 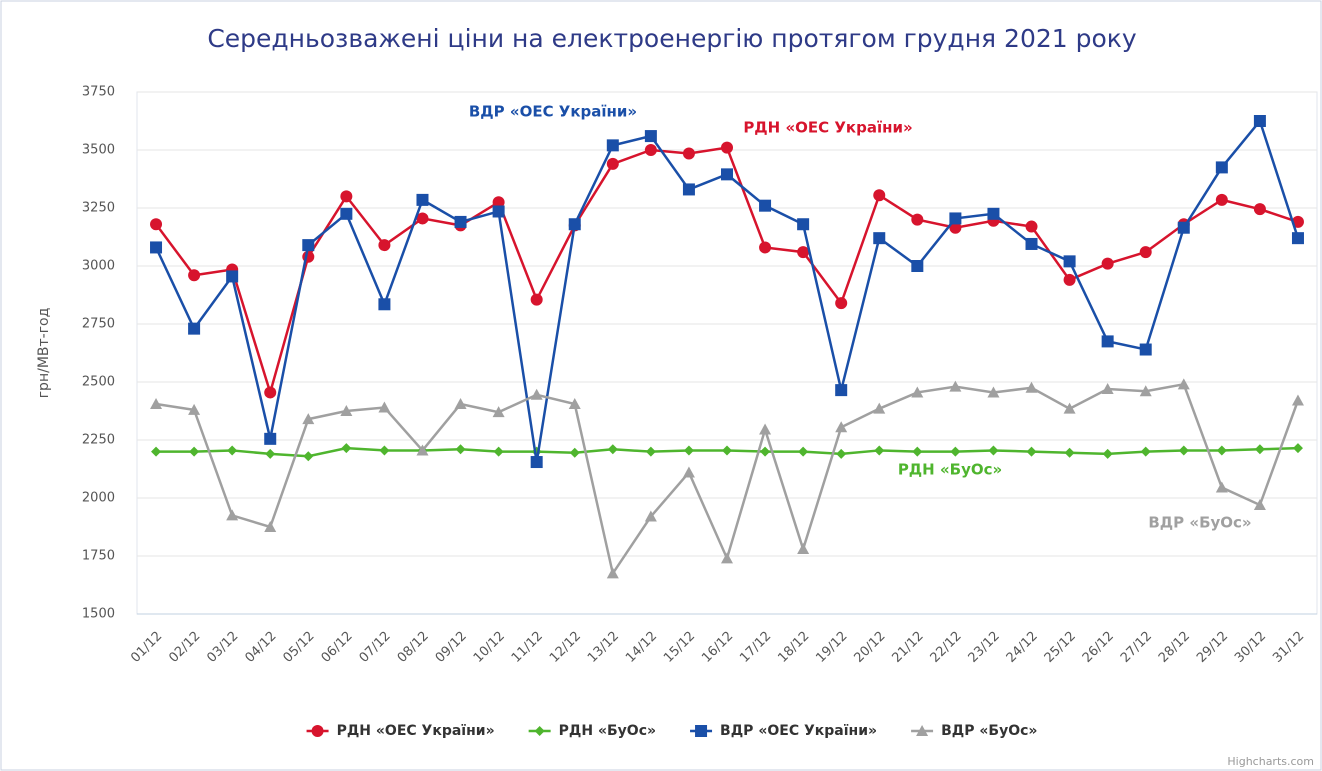 I want to click on y-tick-label: 3250, so click(x=98, y=208).